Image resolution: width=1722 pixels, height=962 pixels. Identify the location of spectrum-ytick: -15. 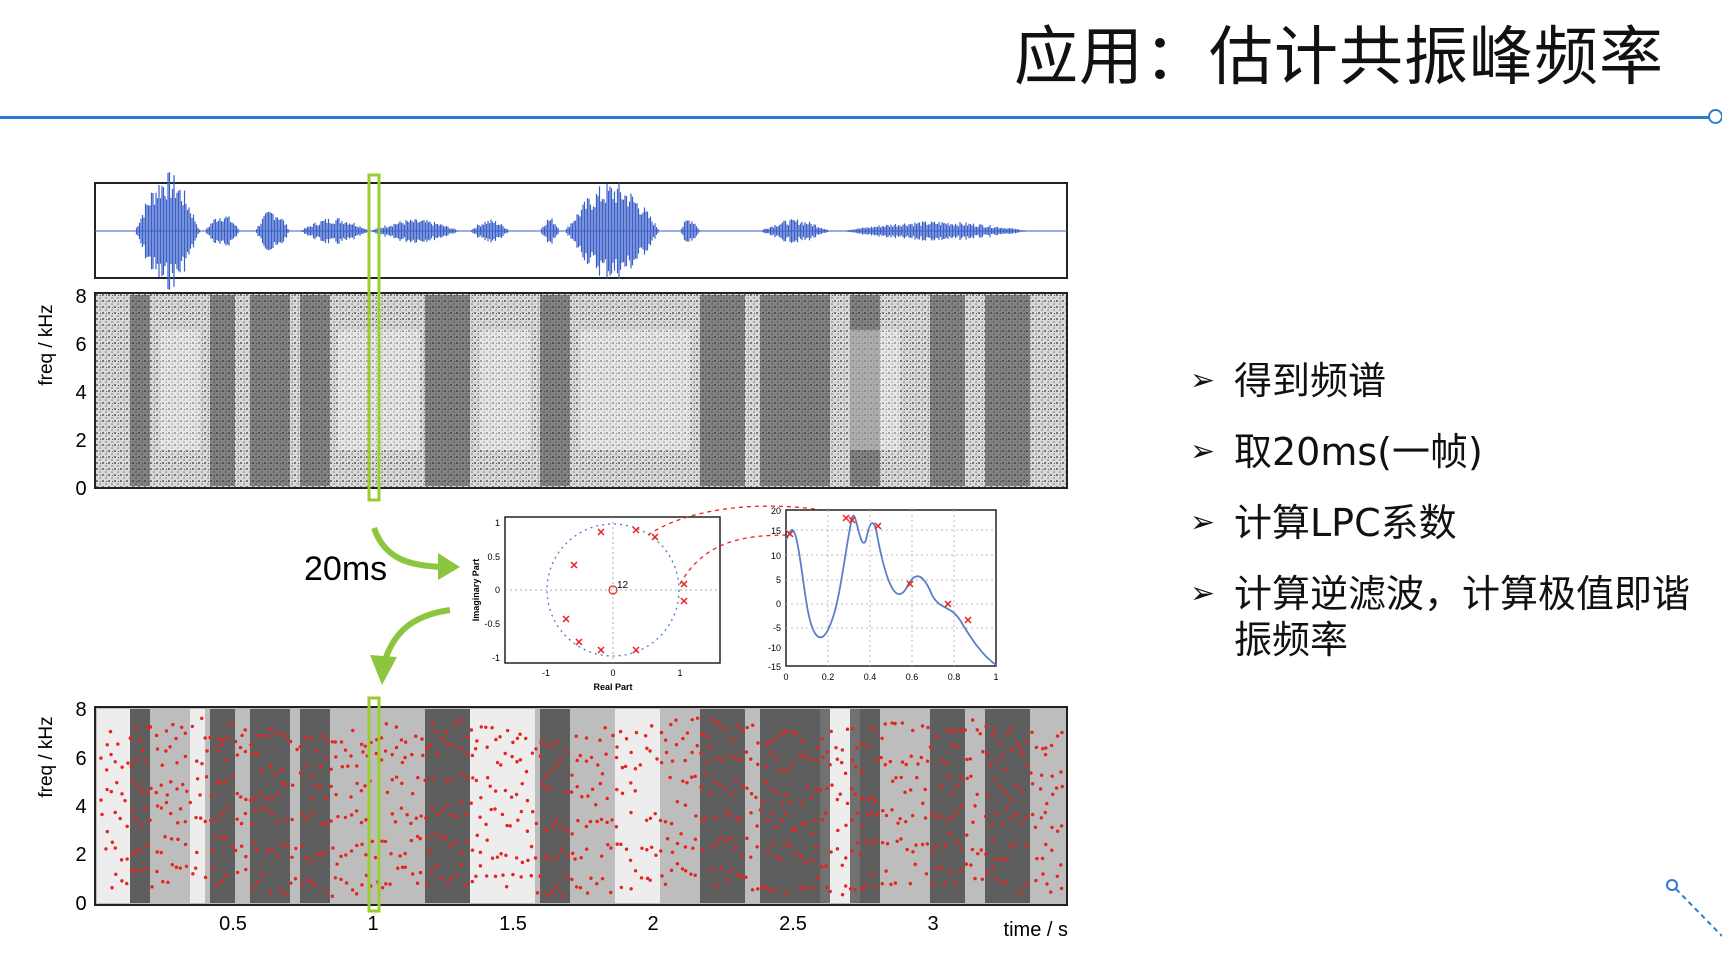
(774, 667).